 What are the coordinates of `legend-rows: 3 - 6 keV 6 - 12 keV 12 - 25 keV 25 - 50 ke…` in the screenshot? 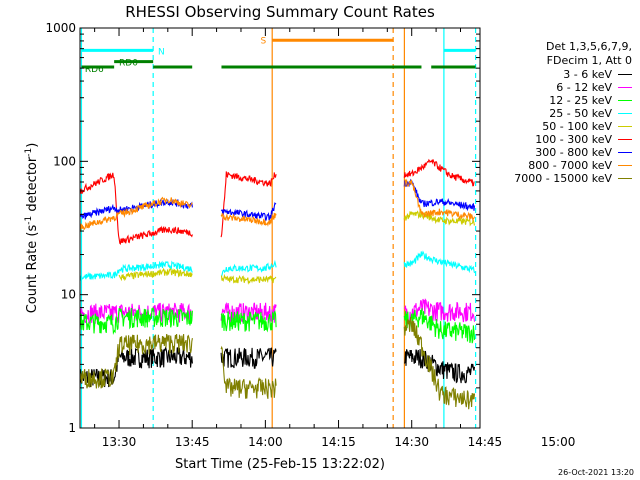 It's located at (557, 126).